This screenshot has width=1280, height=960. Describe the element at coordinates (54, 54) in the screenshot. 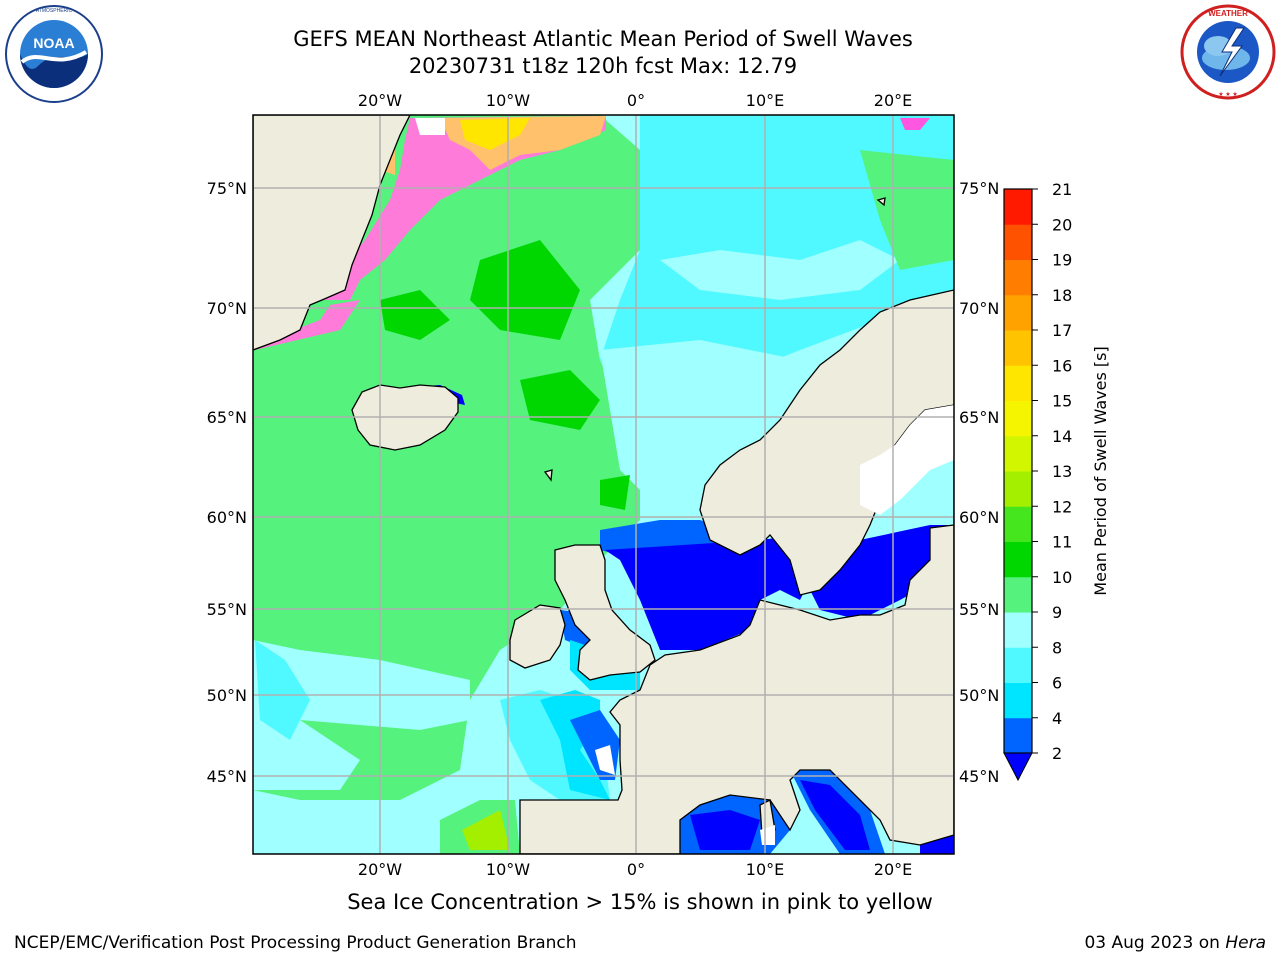

I see `noaa-logo: NOAA ATMOSPHERIC` at that location.